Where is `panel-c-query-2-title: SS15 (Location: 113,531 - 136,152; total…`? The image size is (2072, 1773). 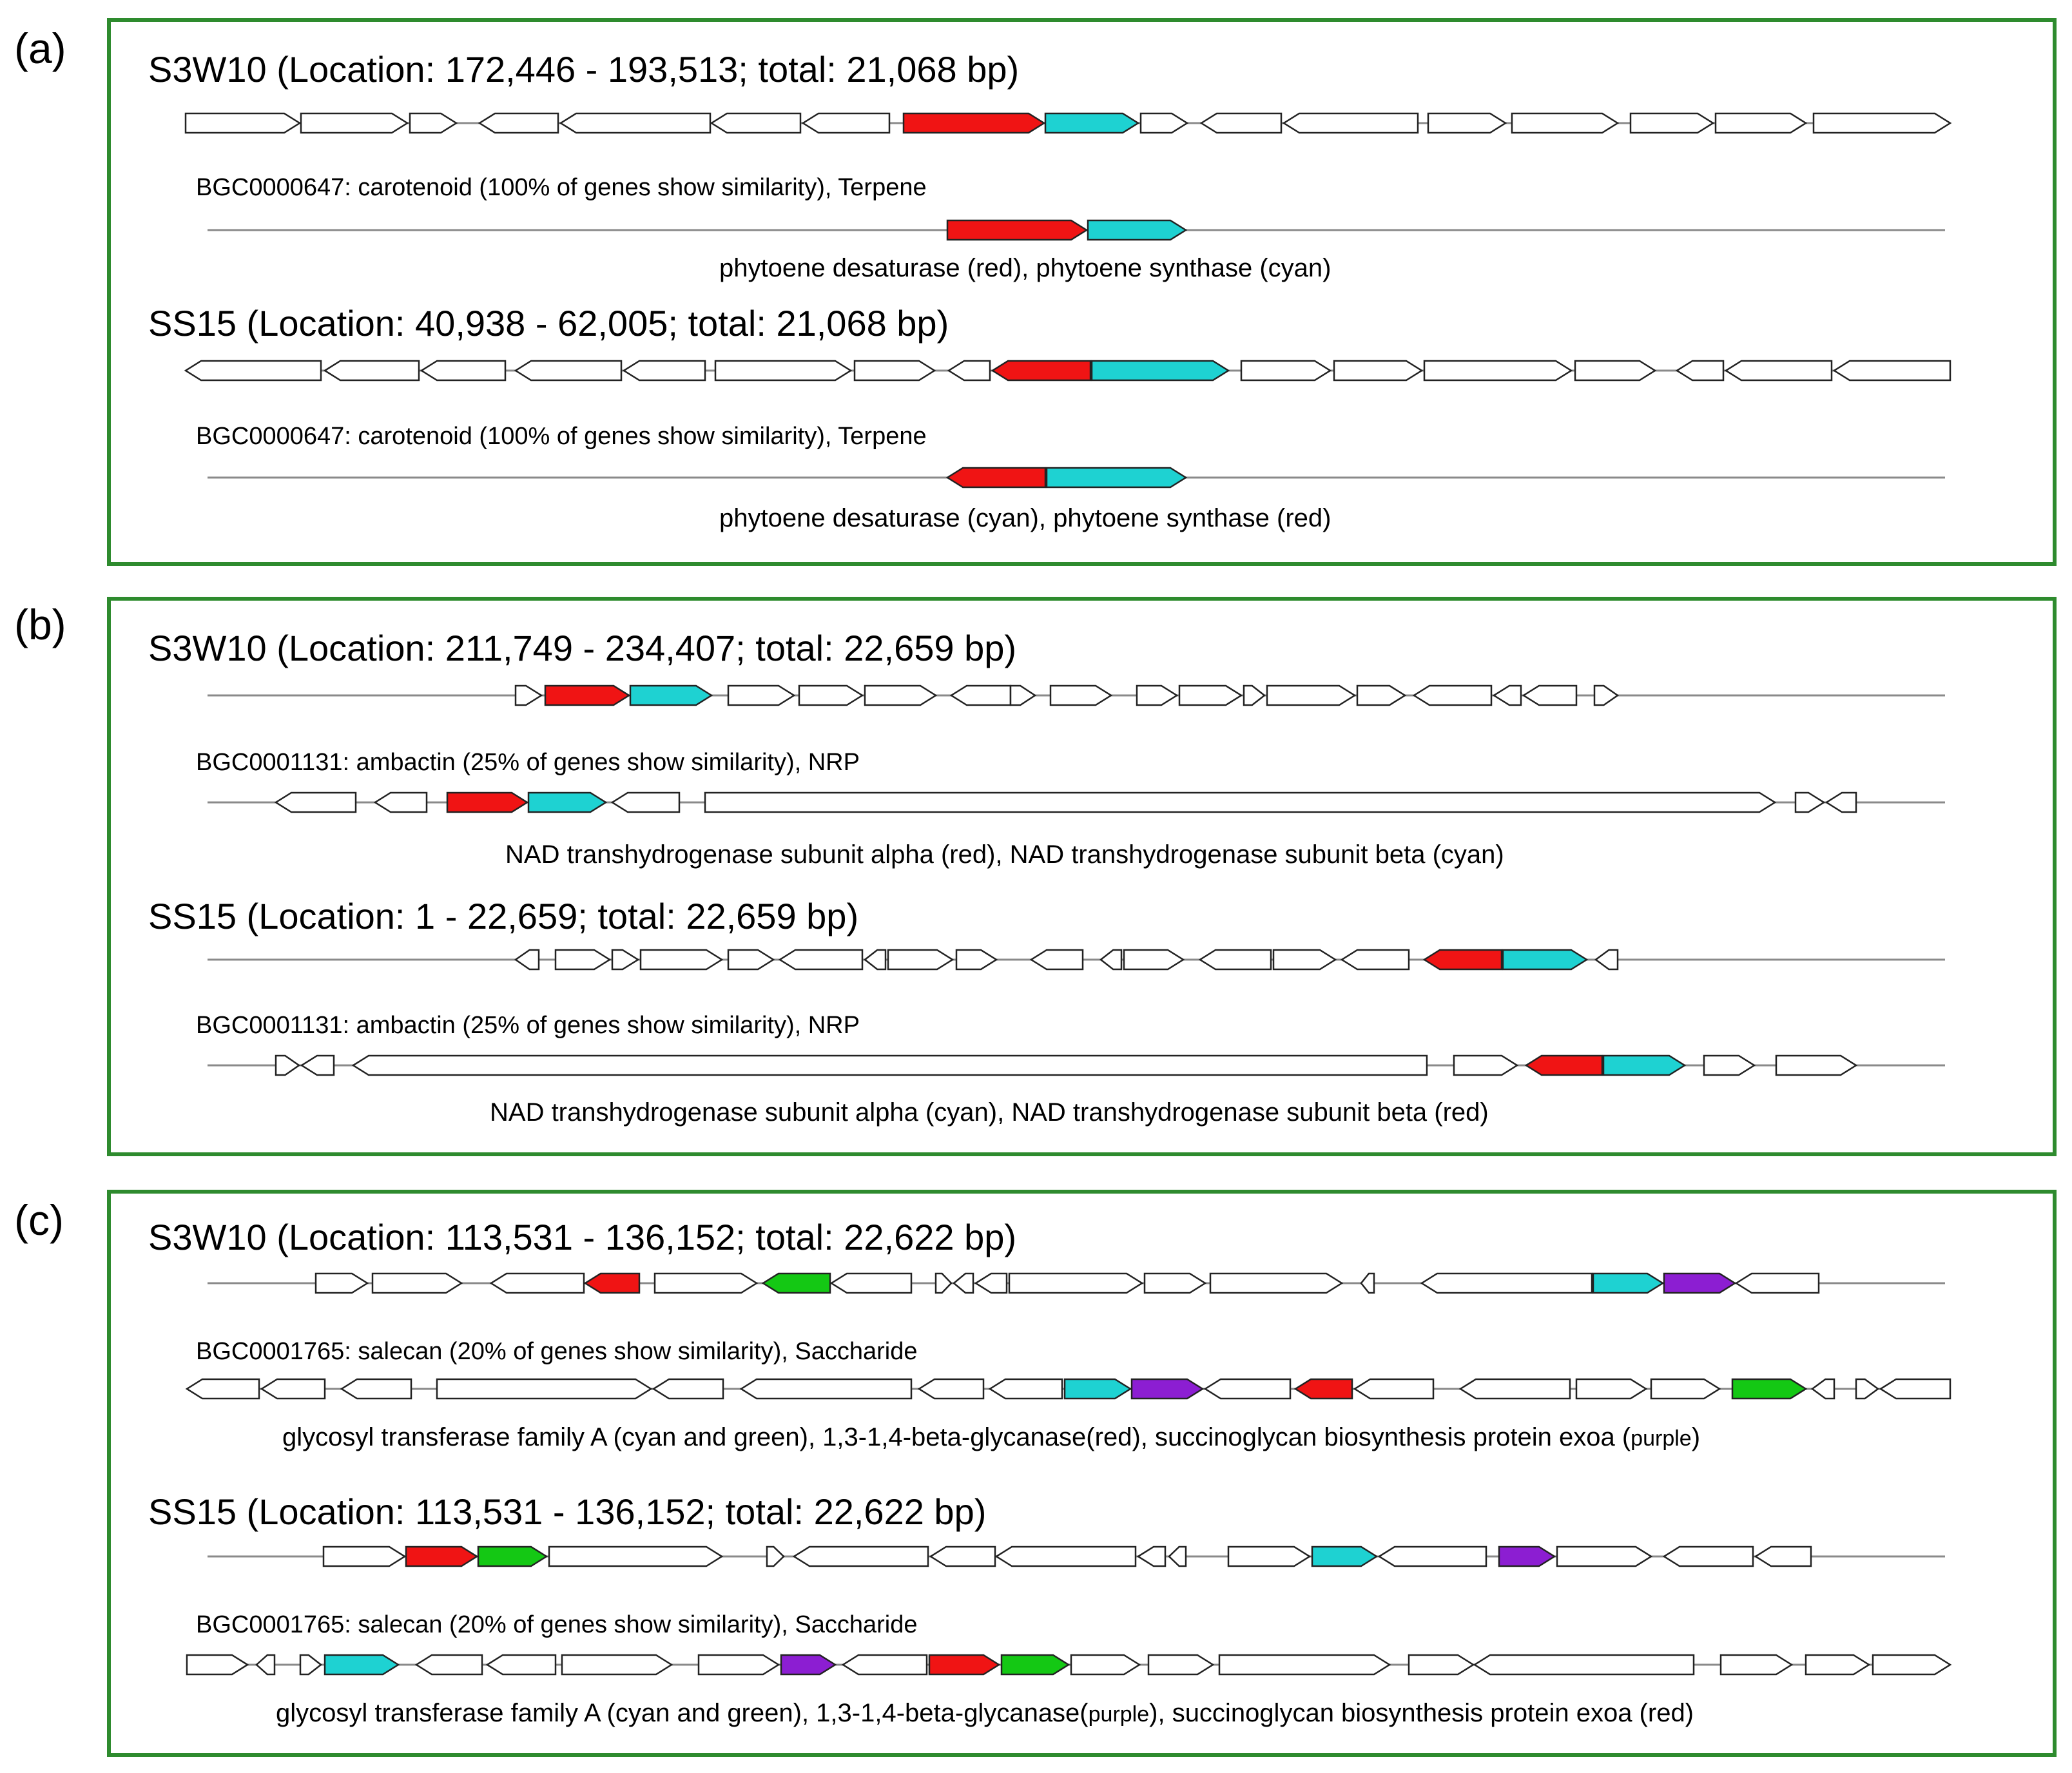
panel-c-query-2-title: SS15 (Location: 113,531 - 136,152; total… is located at coordinates (567, 1512).